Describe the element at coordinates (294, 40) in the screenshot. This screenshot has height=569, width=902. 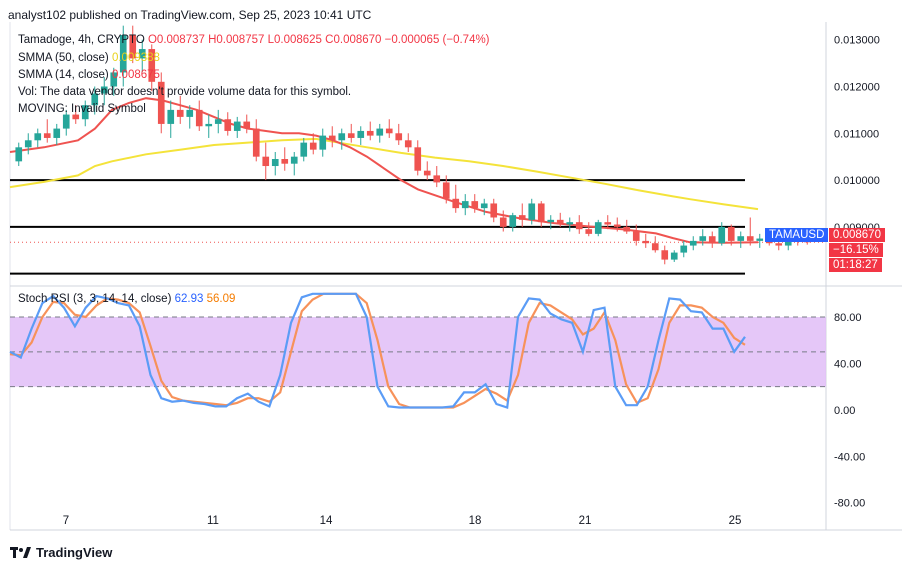
I see `legend-low: L0.008625` at that location.